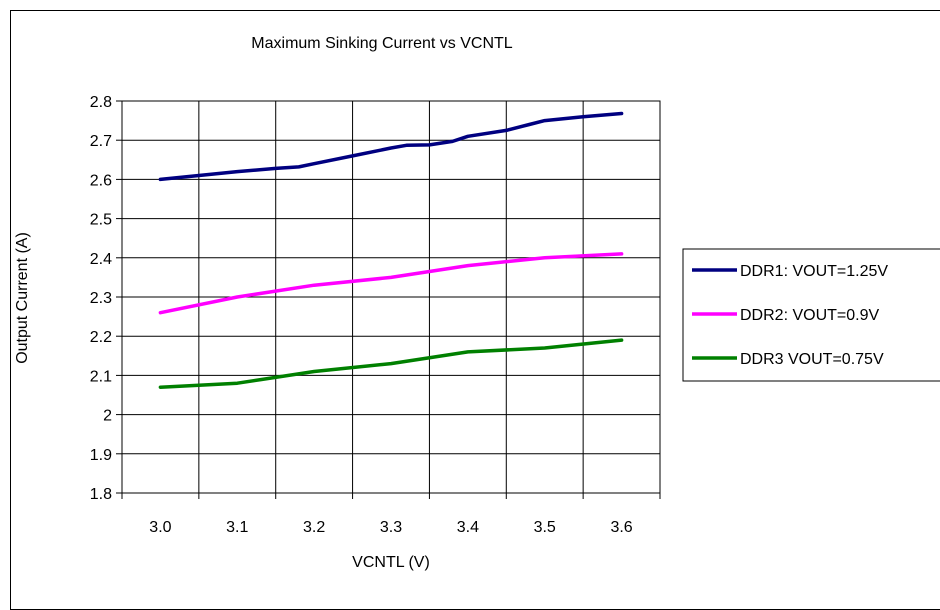 Image resolution: width=940 pixels, height=610 pixels. What do you see at coordinates (237, 527) in the screenshot?
I see `x-tick-label: 3.1` at bounding box center [237, 527].